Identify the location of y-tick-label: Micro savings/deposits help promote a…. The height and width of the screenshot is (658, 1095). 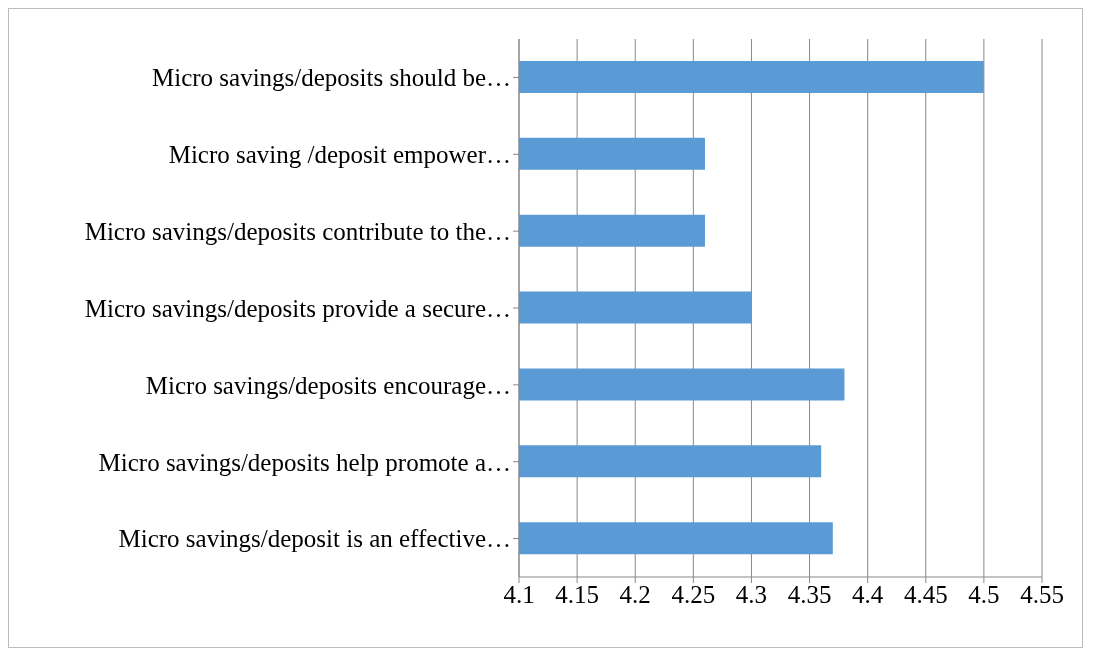
(304, 462).